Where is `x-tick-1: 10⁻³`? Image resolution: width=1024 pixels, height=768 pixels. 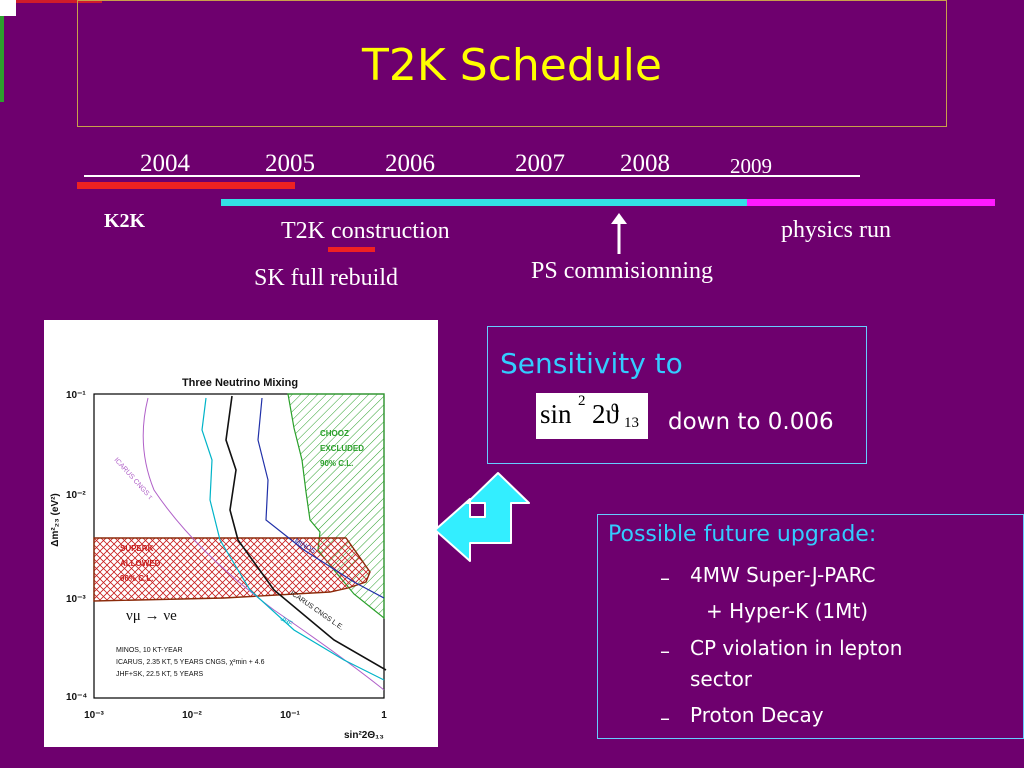 x-tick-1: 10⁻³ is located at coordinates (94, 715).